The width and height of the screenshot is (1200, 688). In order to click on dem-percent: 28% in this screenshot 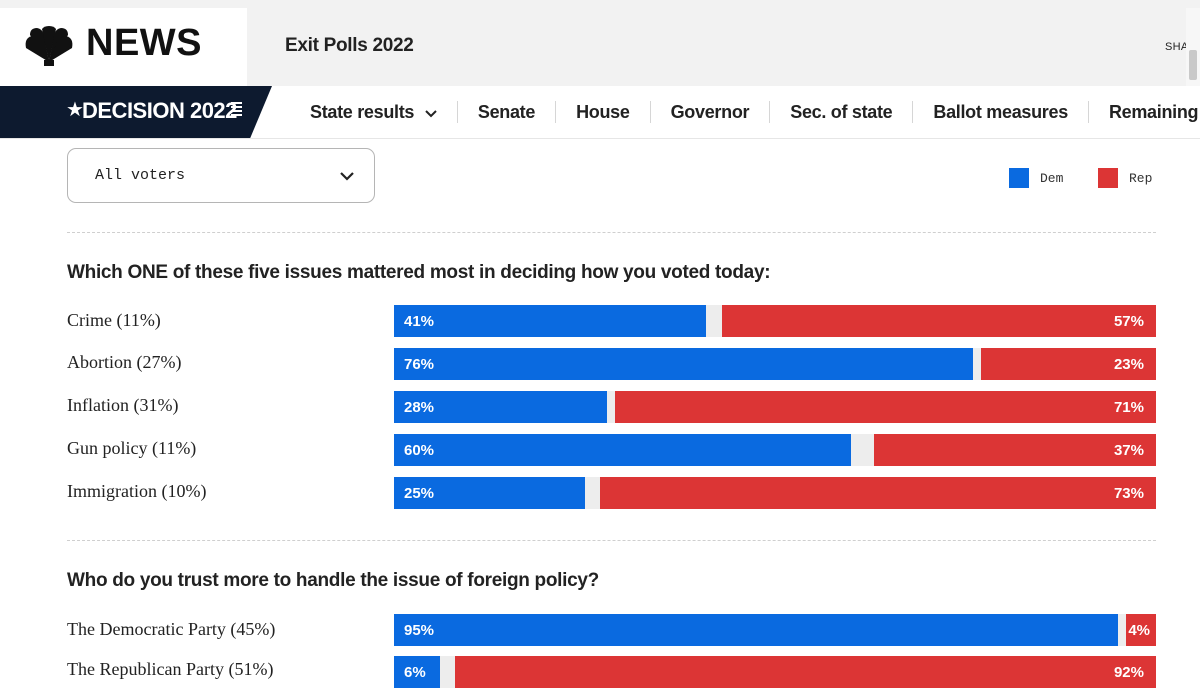, I will do `click(419, 407)`.